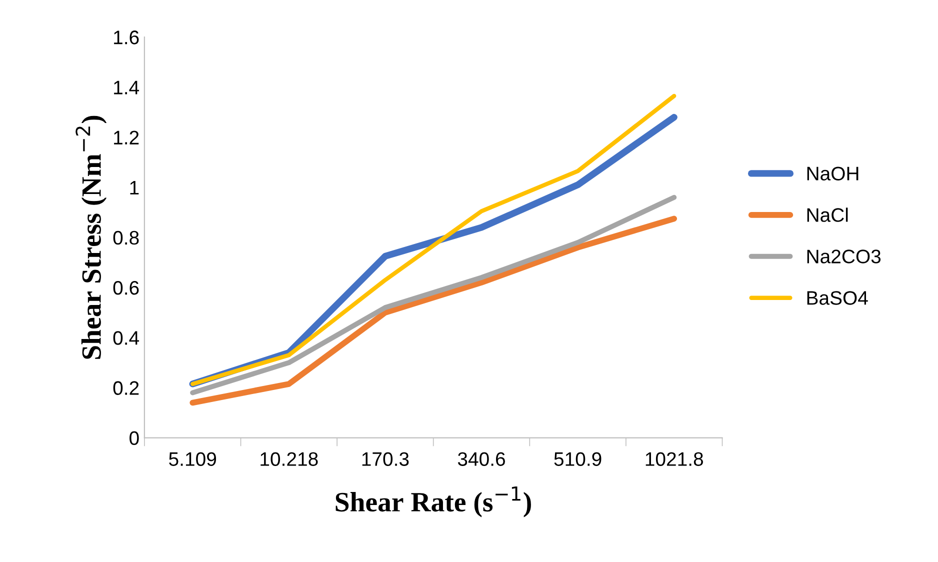 The image size is (938, 562). Describe the element at coordinates (675, 459) in the screenshot. I see `x-tick-label: 1021.8` at that location.